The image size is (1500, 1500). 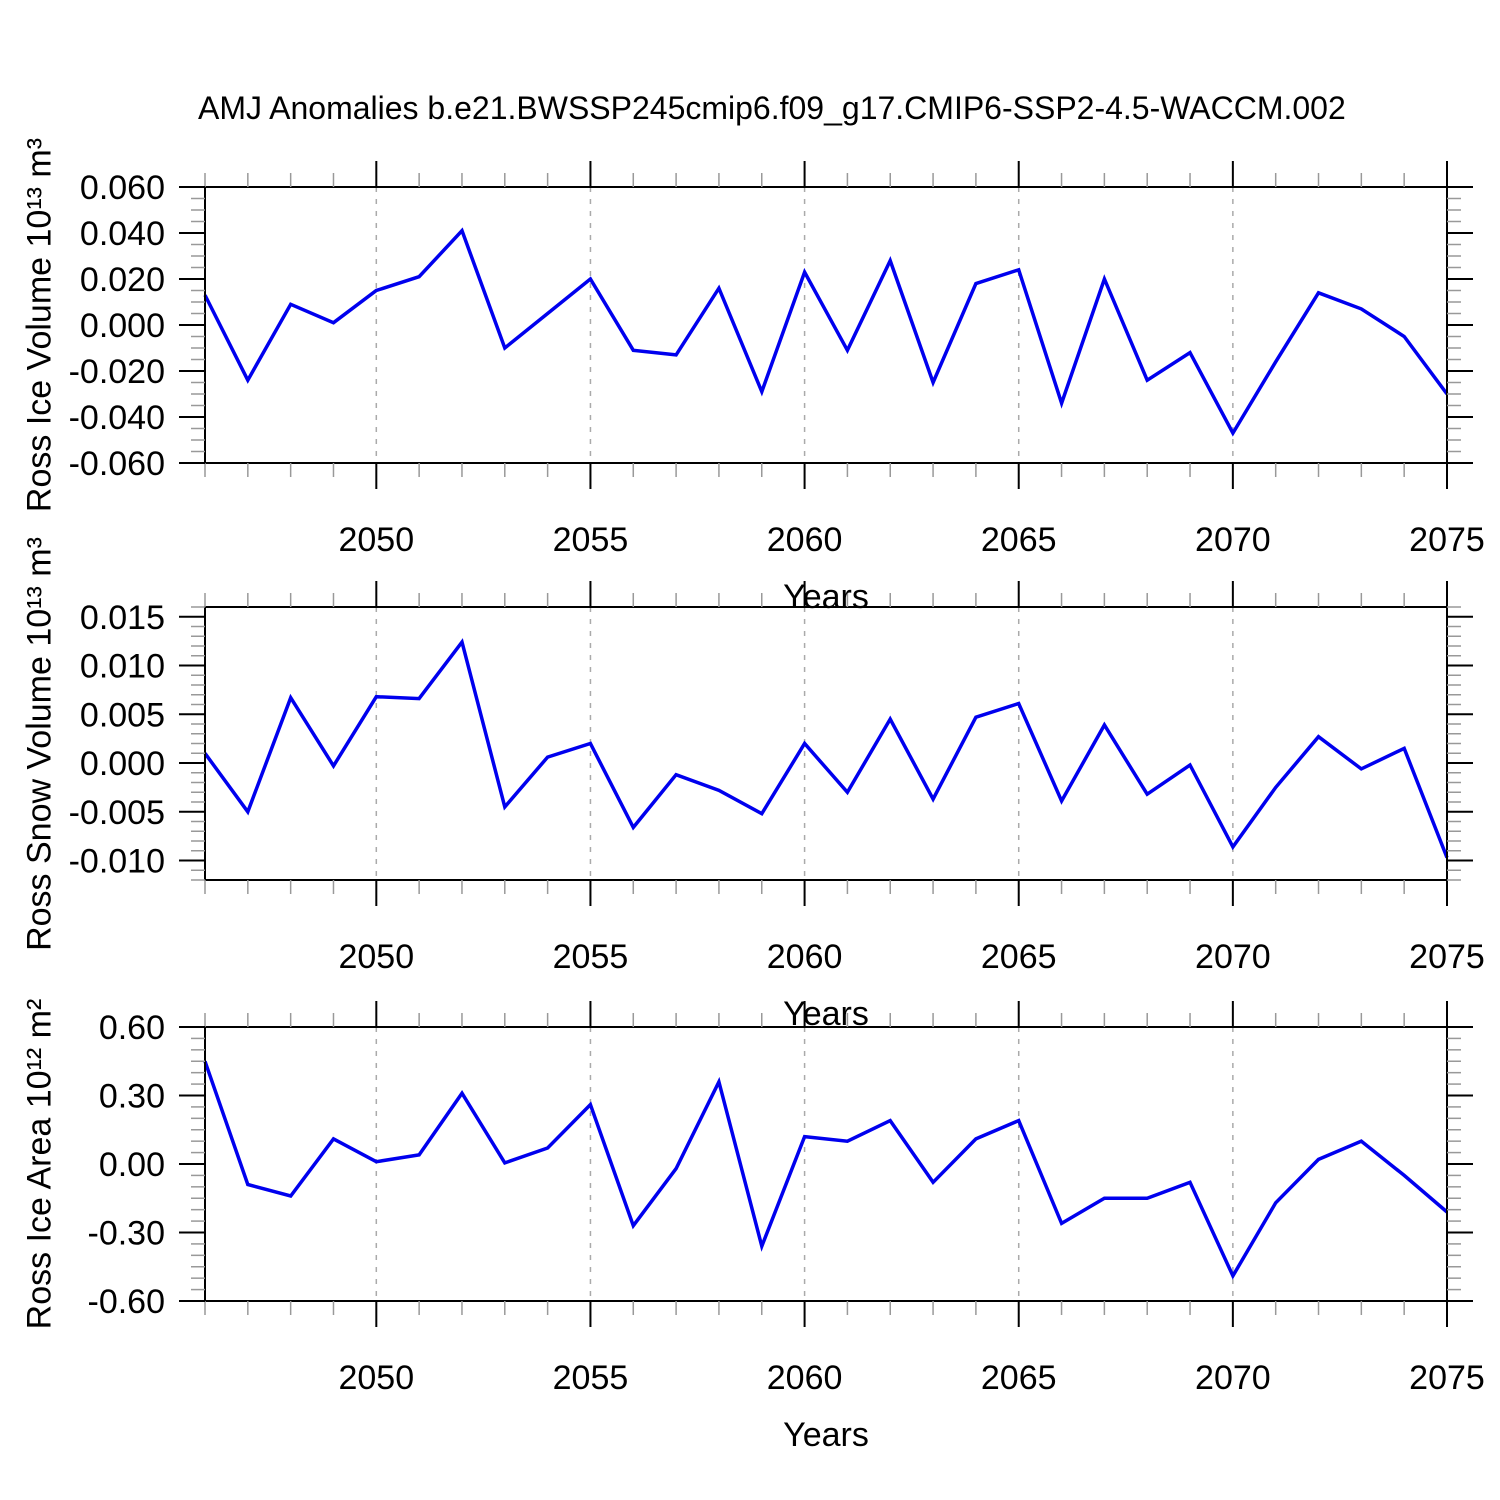 I want to click on y-tick-label: -0.30, so click(x=127, y=1234).